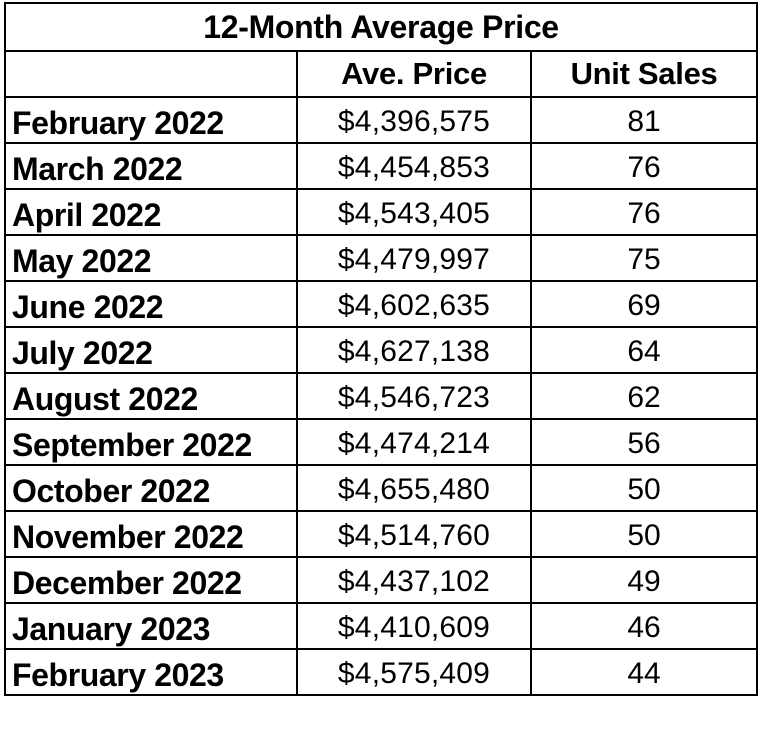 The image size is (766, 730). Describe the element at coordinates (414, 120) in the screenshot. I see `price-cell: $4,396,575` at that location.